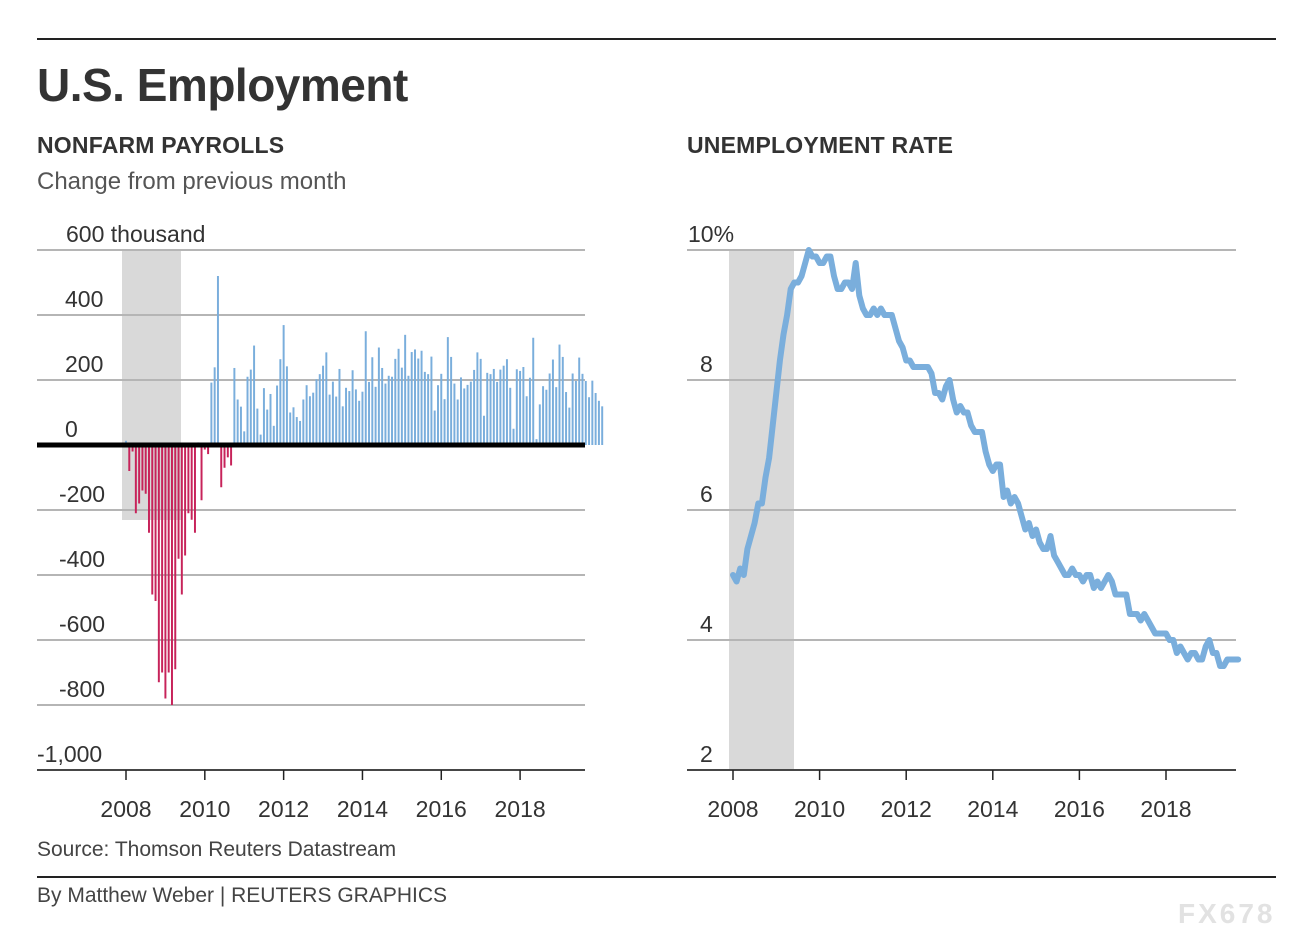 Image resolution: width=1308 pixels, height=952 pixels. I want to click on x-tick-label: 2016, so click(1079, 809).